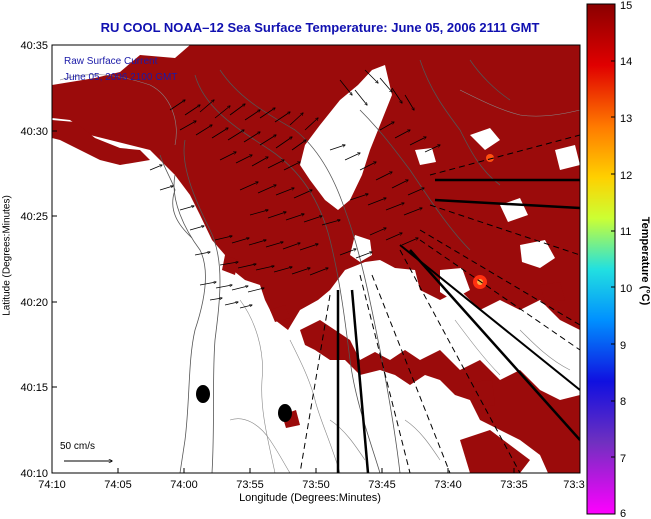 This screenshot has height=519, width=651. I want to click on x-axis-label: Longitude (Degrees:Minutes), so click(310, 498).